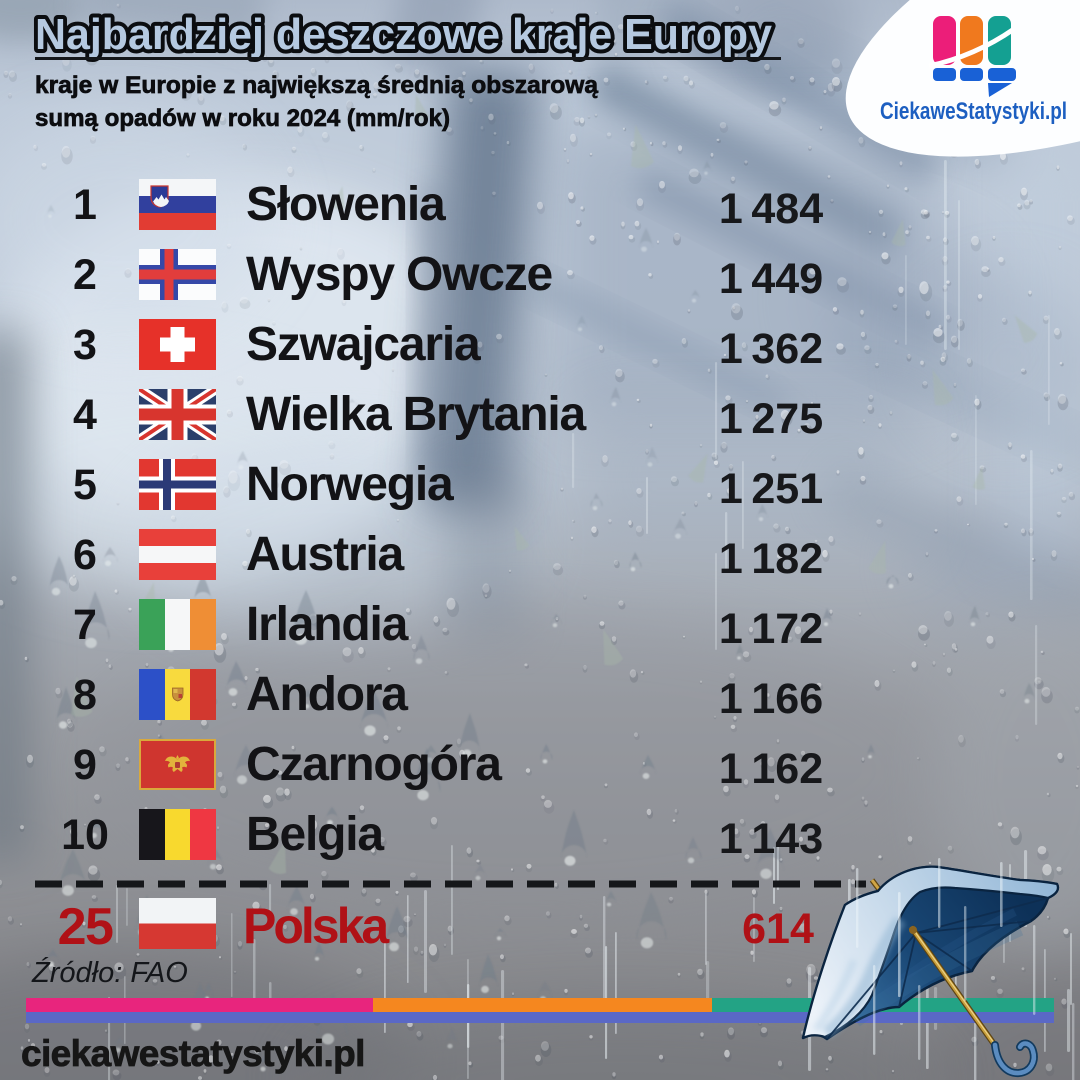 Image resolution: width=1080 pixels, height=1080 pixels. I want to click on svg-text: CiekaweStatystyki.pl, so click(973, 111).